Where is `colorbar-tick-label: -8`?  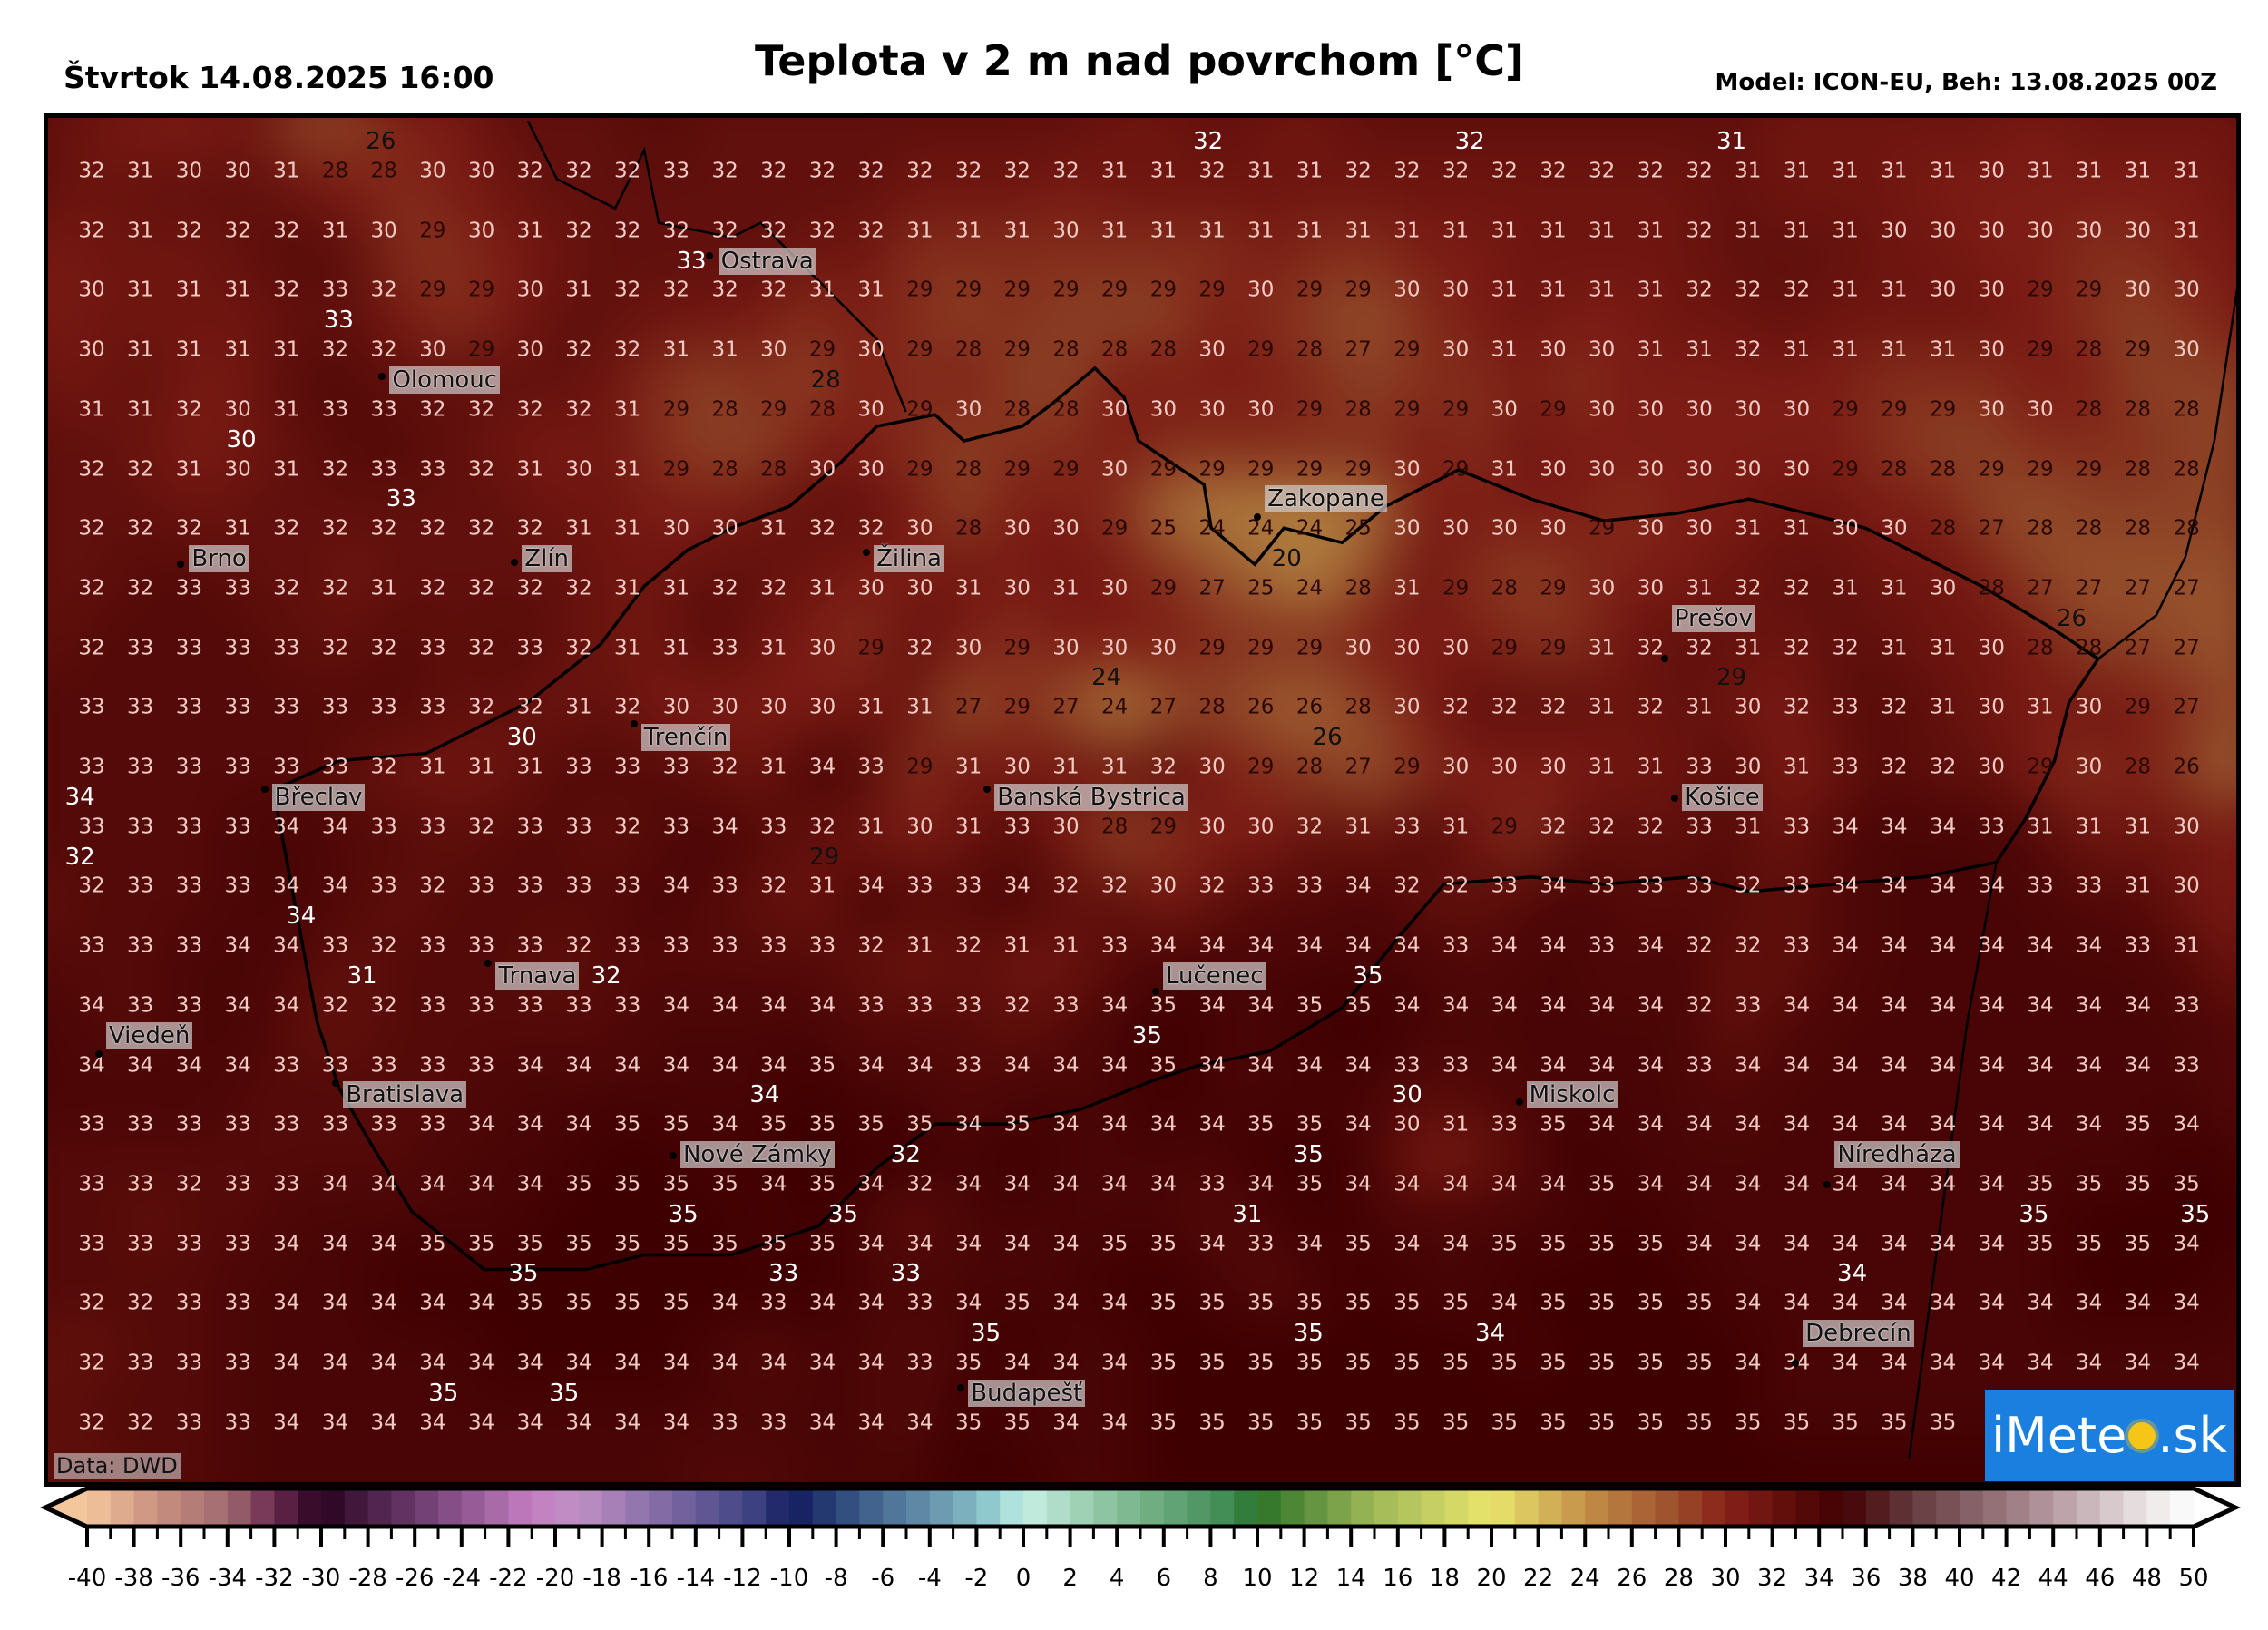 colorbar-tick-label: -8 is located at coordinates (836, 1579).